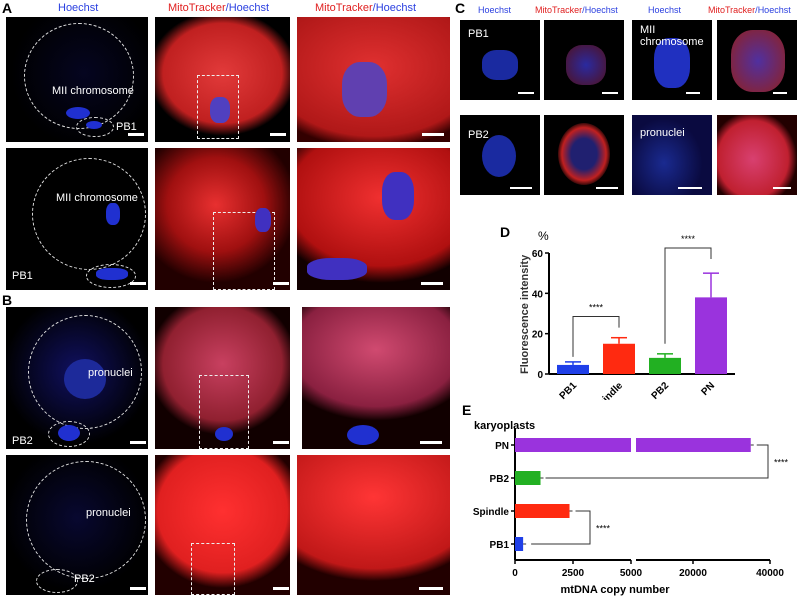 The width and height of the screenshot is (800, 598). What do you see at coordinates (500, 545) in the screenshot?
I see `y-tick-label: PB1` at bounding box center [500, 545].